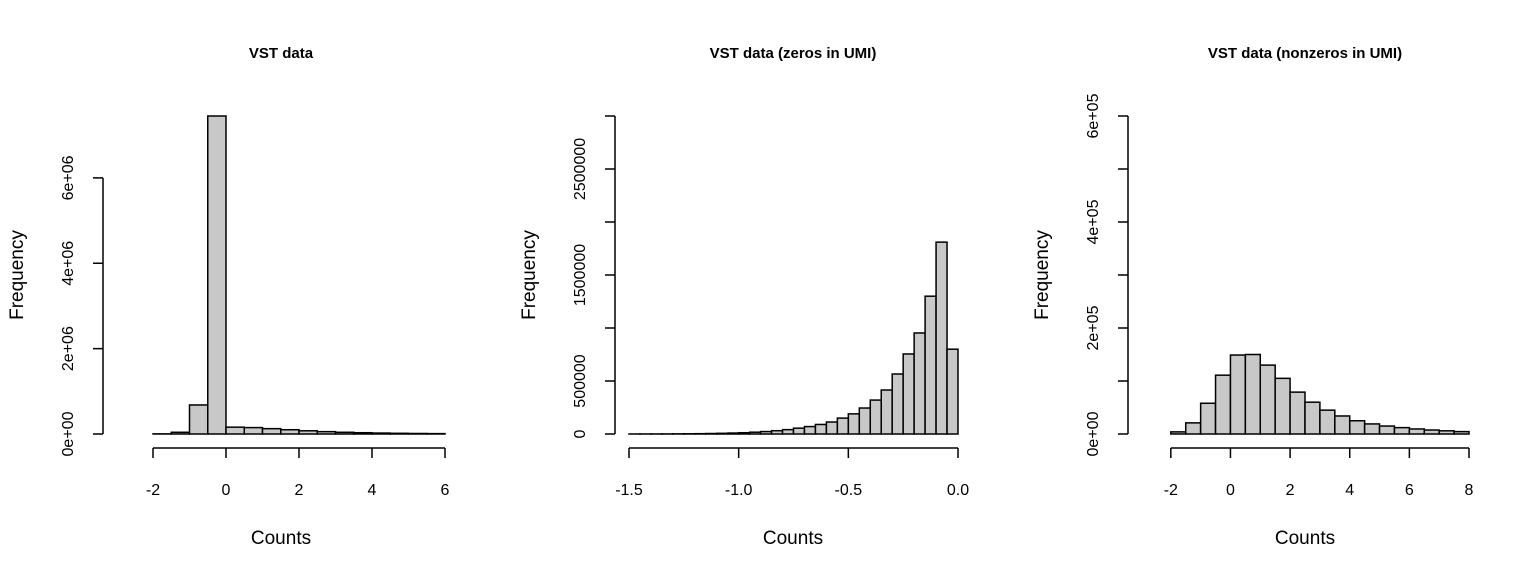  What do you see at coordinates (1305, 53) in the screenshot?
I see `panel-title: VST data (nonzeros in UMI)` at bounding box center [1305, 53].